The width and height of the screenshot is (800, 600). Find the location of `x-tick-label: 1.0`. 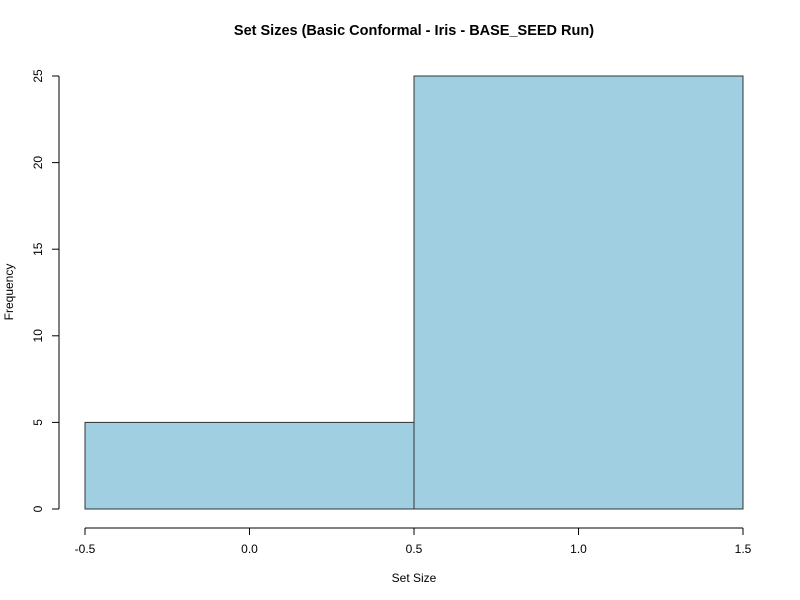

x-tick-label: 1.0 is located at coordinates (578, 549).